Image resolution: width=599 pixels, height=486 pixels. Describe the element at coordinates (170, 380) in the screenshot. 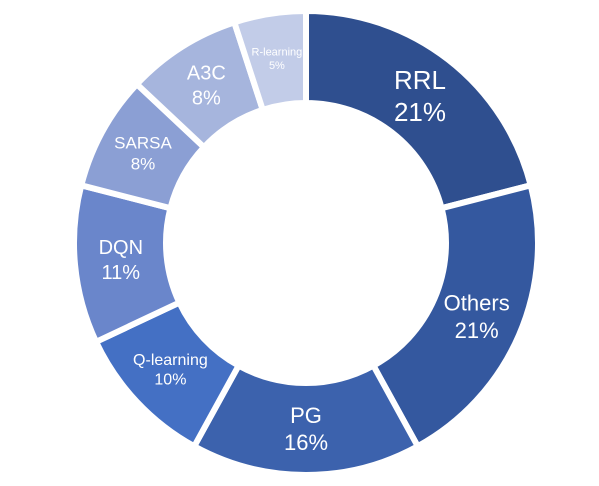

I see `slice-value-q-learning: 10%` at that location.